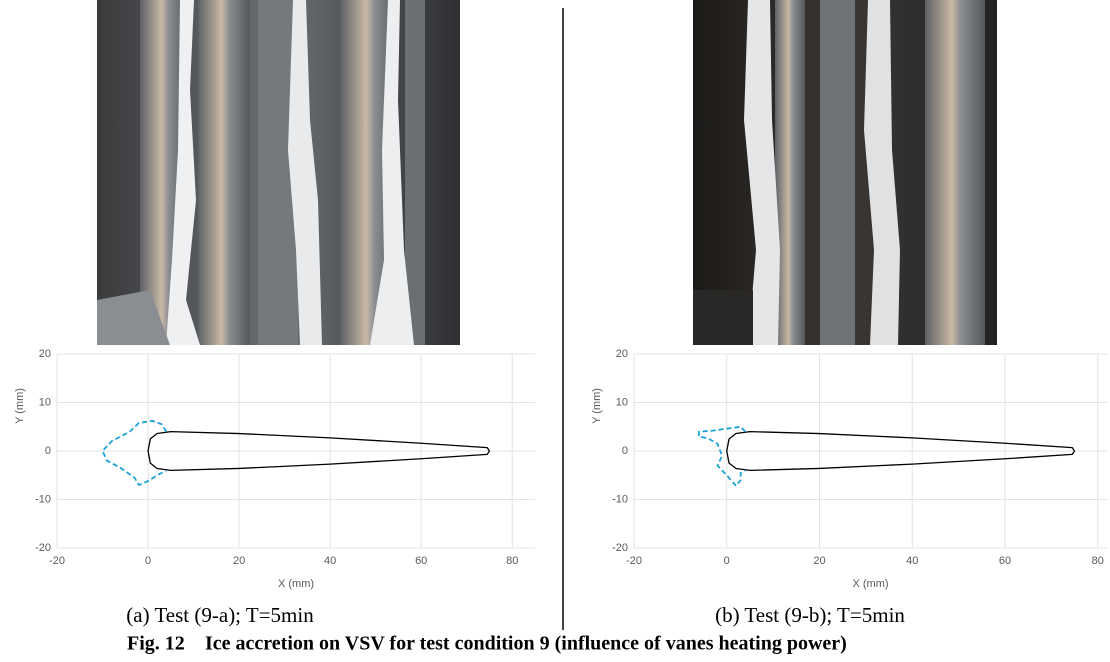 The image size is (1110, 662). What do you see at coordinates (845, 172) in the screenshot?
I see `photo-b` at bounding box center [845, 172].